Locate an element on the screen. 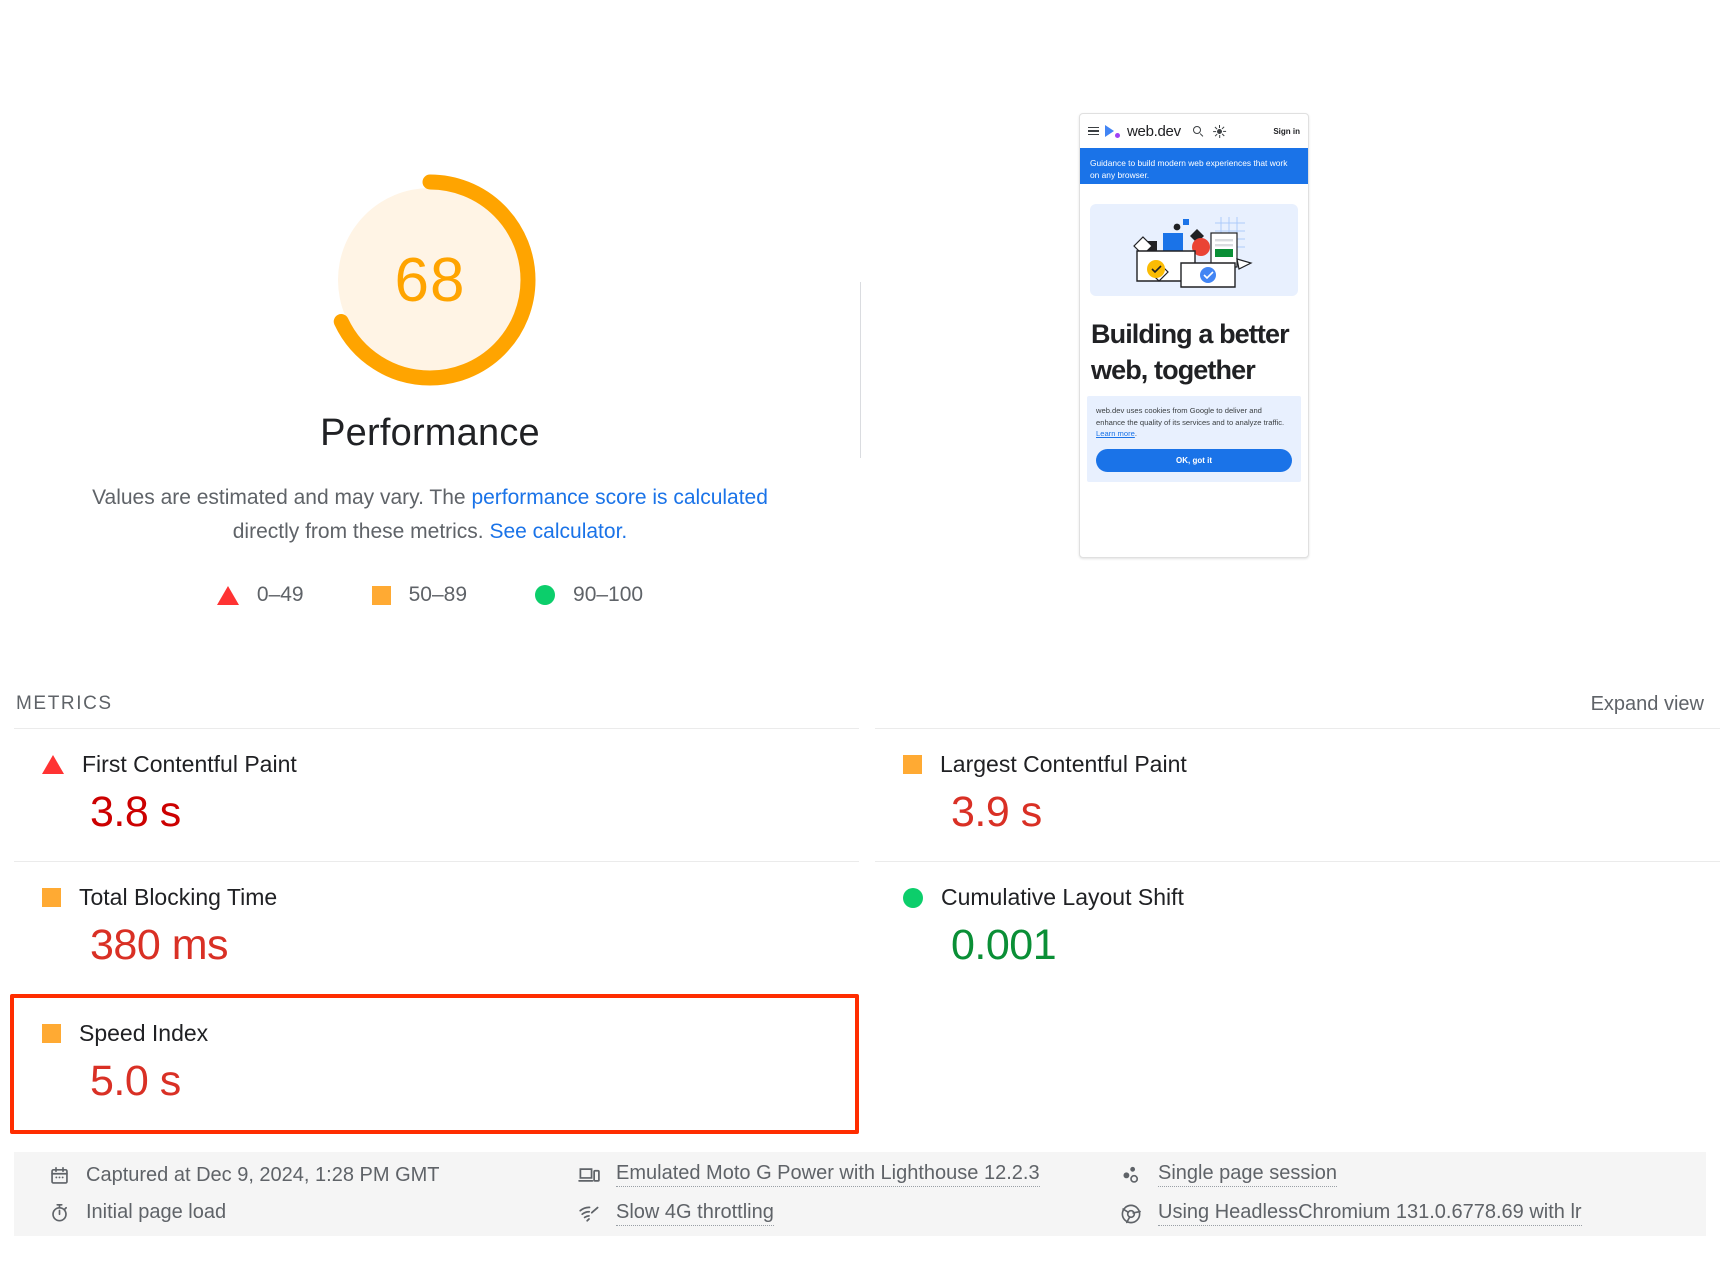  gauge-score-value: 68 is located at coordinates (430, 280).